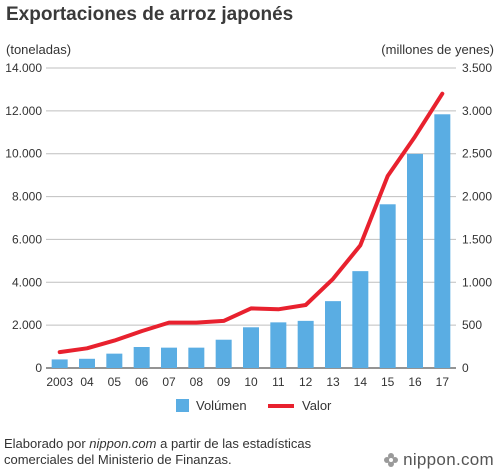 This screenshot has height=470, width=500. I want to click on x-tick-label: 2003, so click(59, 382).